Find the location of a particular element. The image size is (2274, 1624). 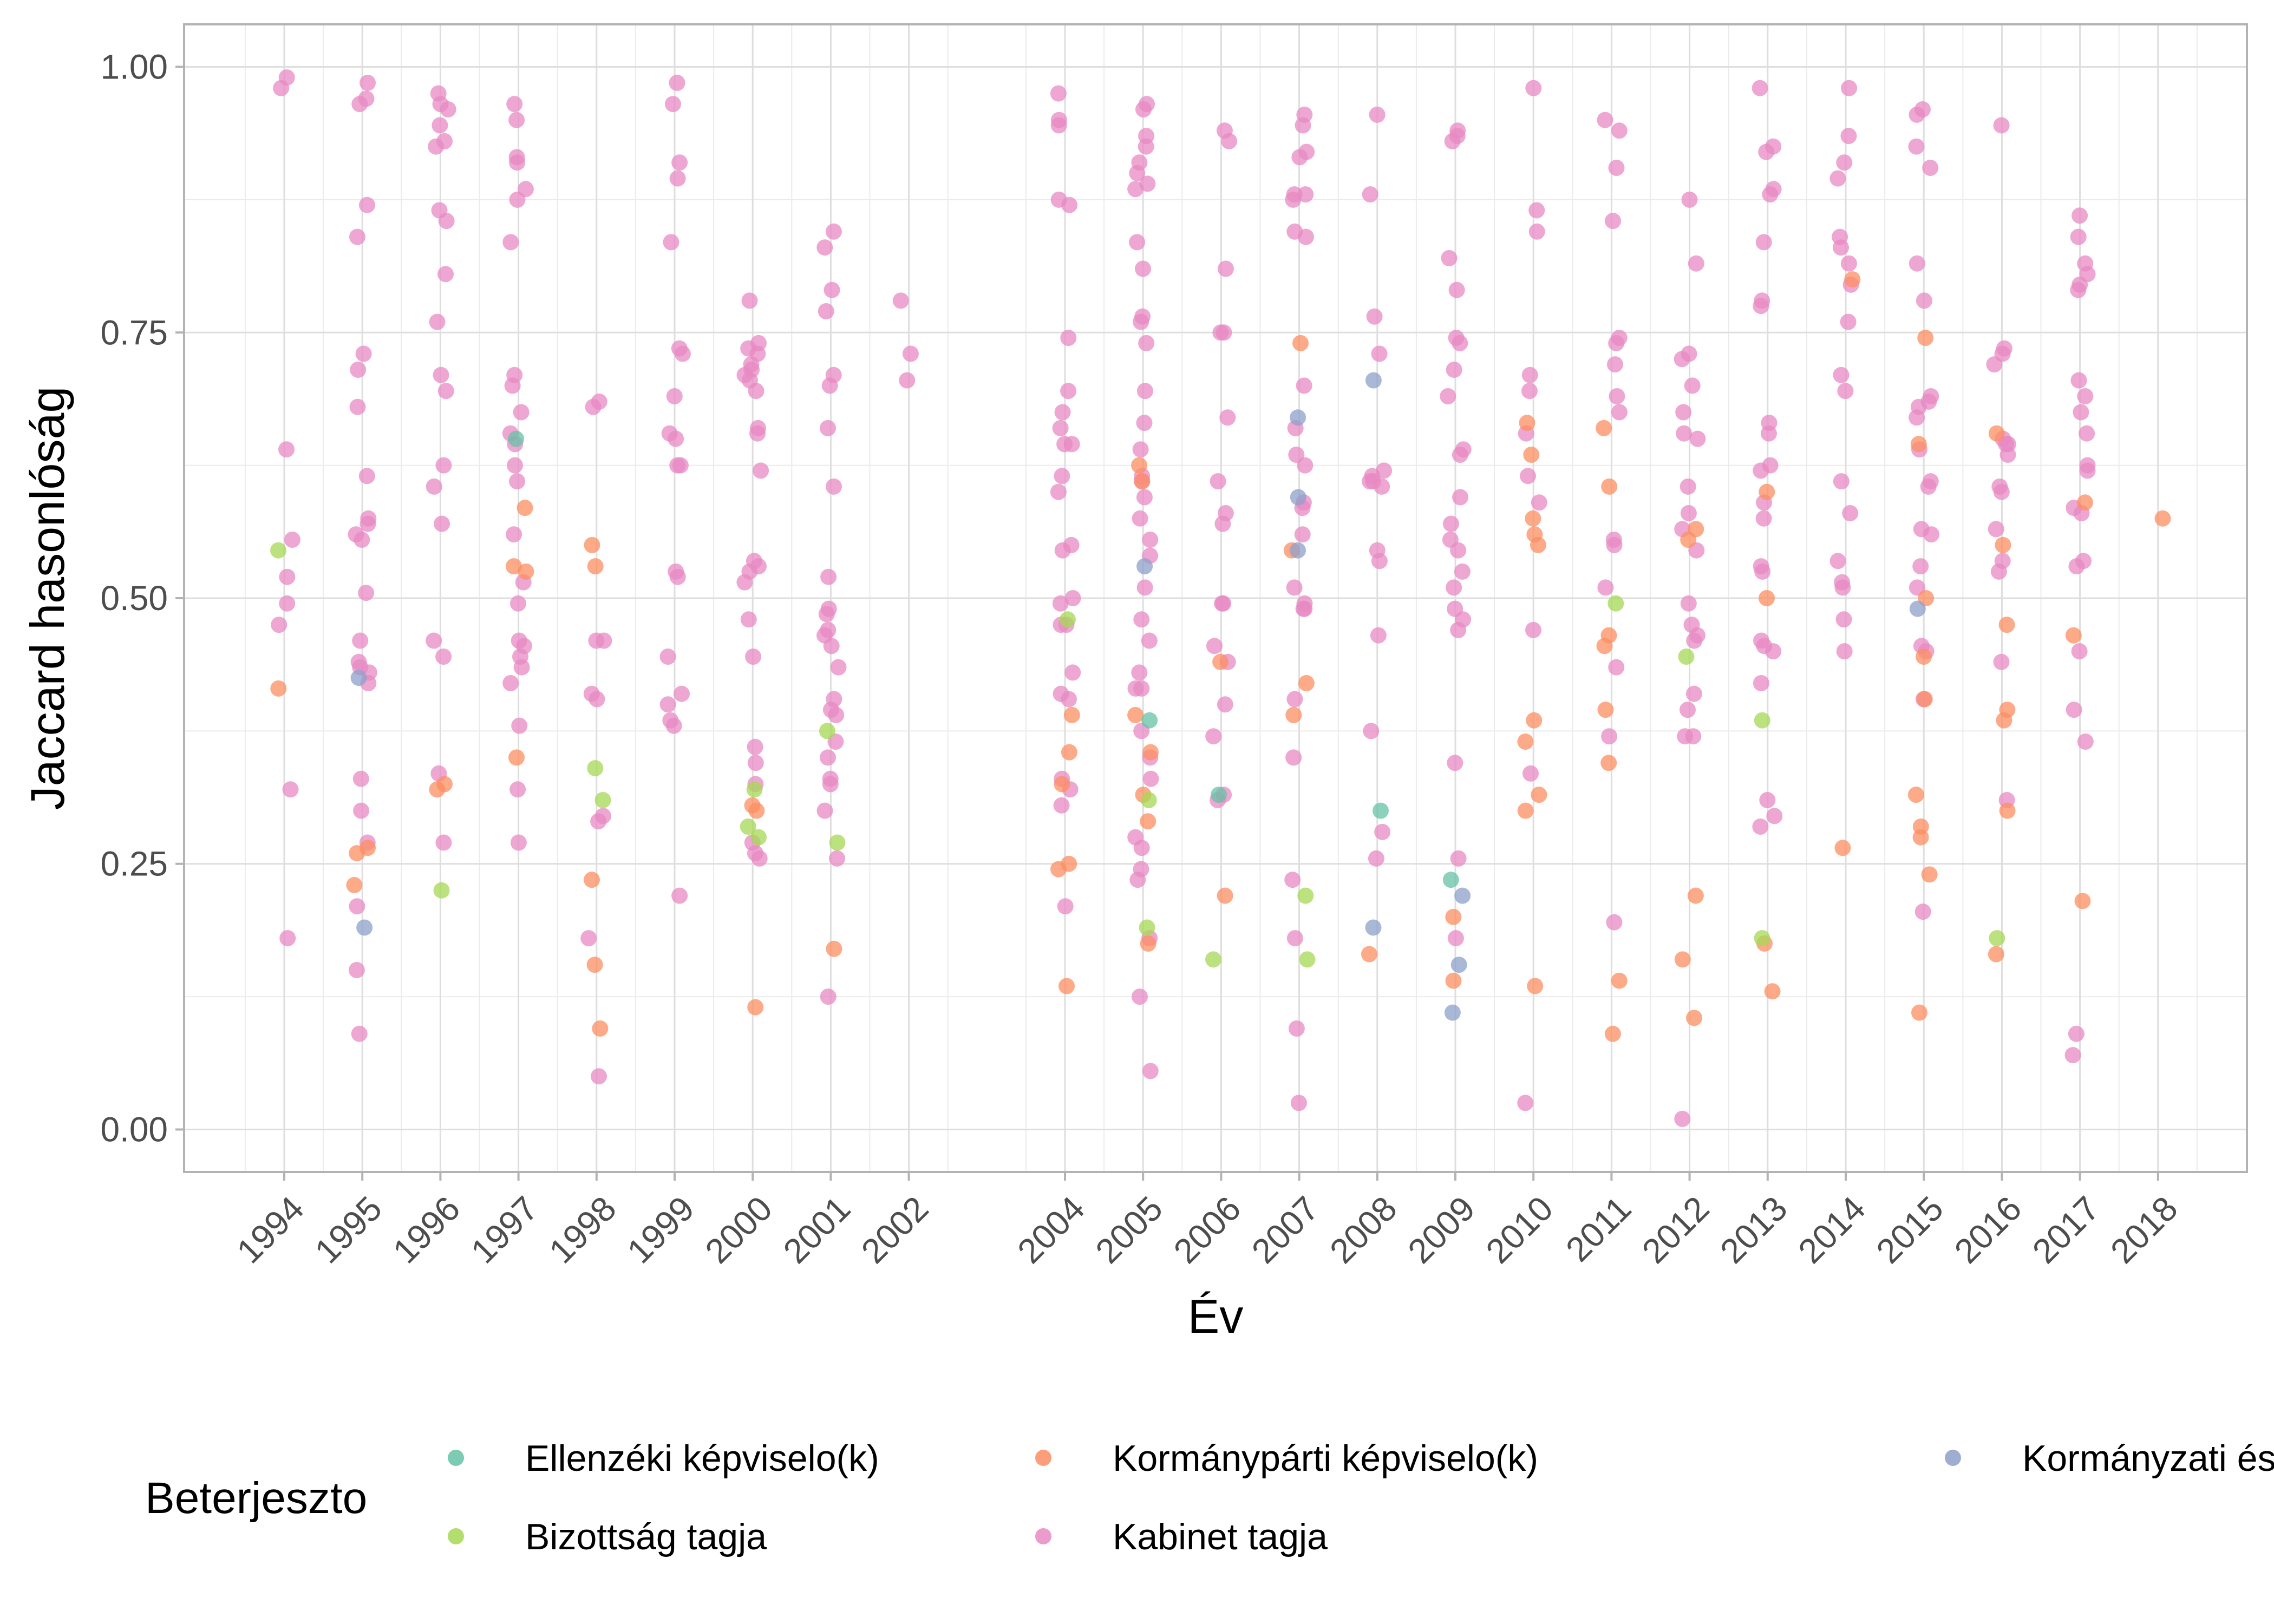

legend-label: Kormánypárti képviselo(k) is located at coordinates (1326, 1458).